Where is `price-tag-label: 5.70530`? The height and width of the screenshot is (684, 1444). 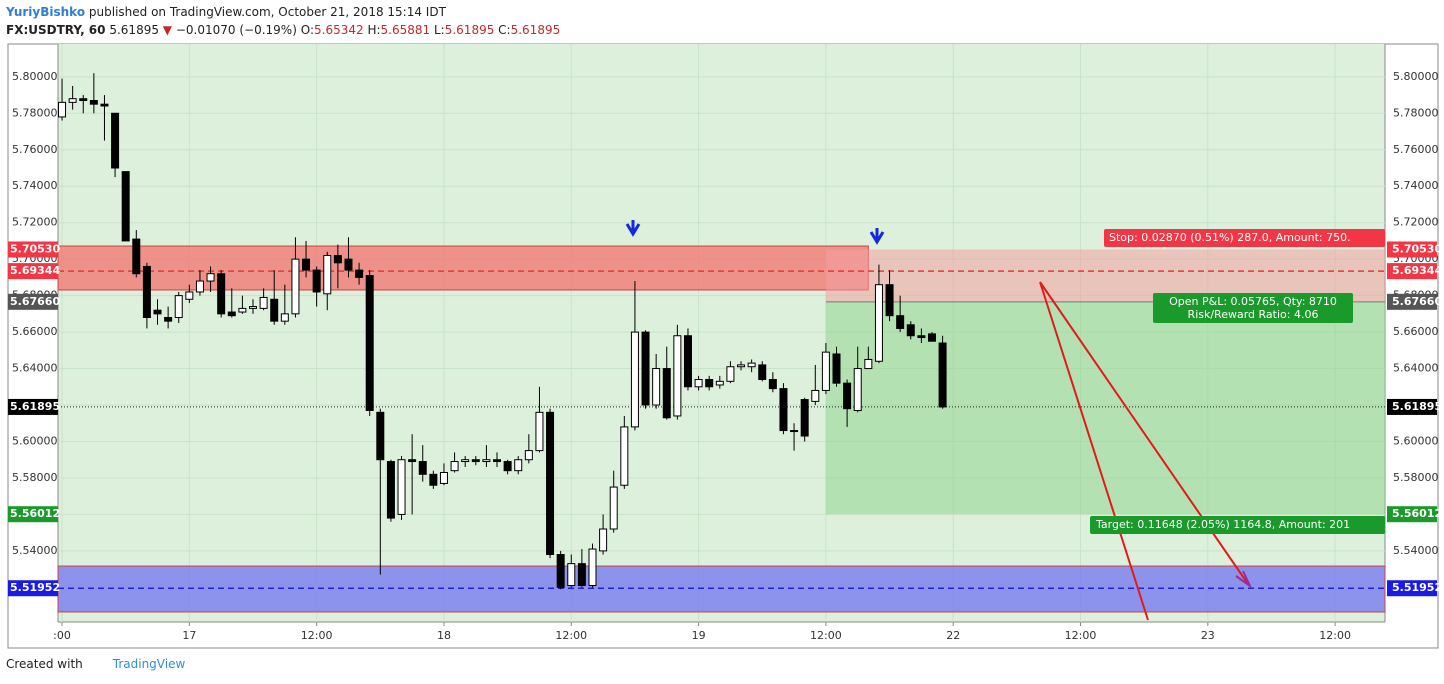
price-tag-label: 5.70530 is located at coordinates (1417, 248).